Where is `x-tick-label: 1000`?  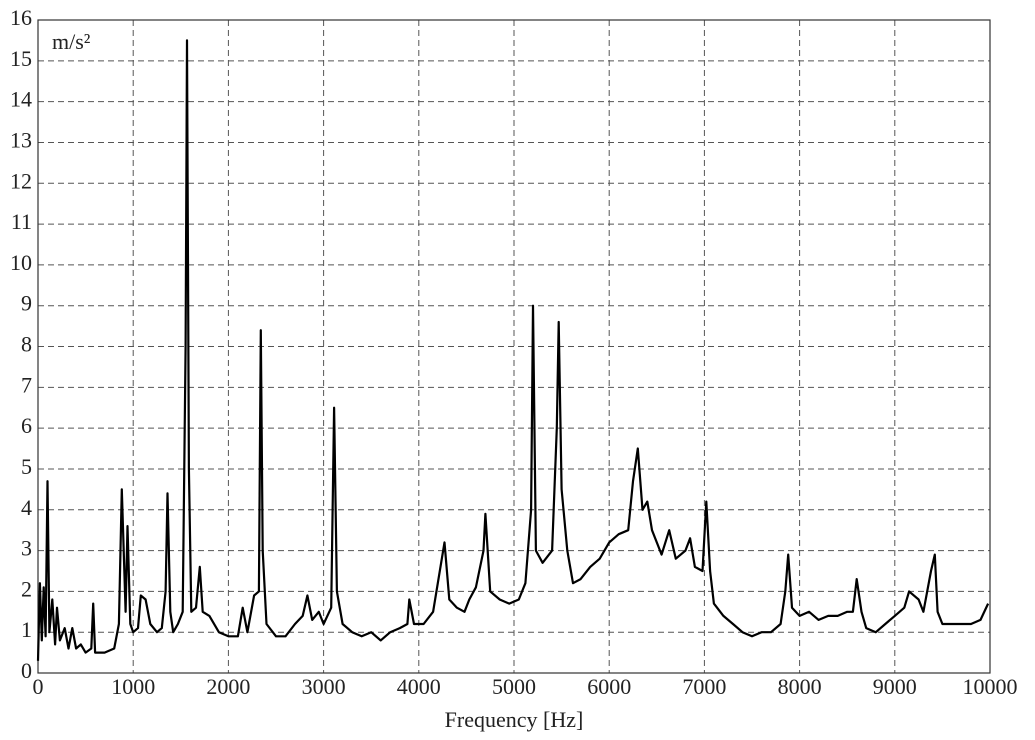 x-tick-label: 1000 is located at coordinates (133, 686).